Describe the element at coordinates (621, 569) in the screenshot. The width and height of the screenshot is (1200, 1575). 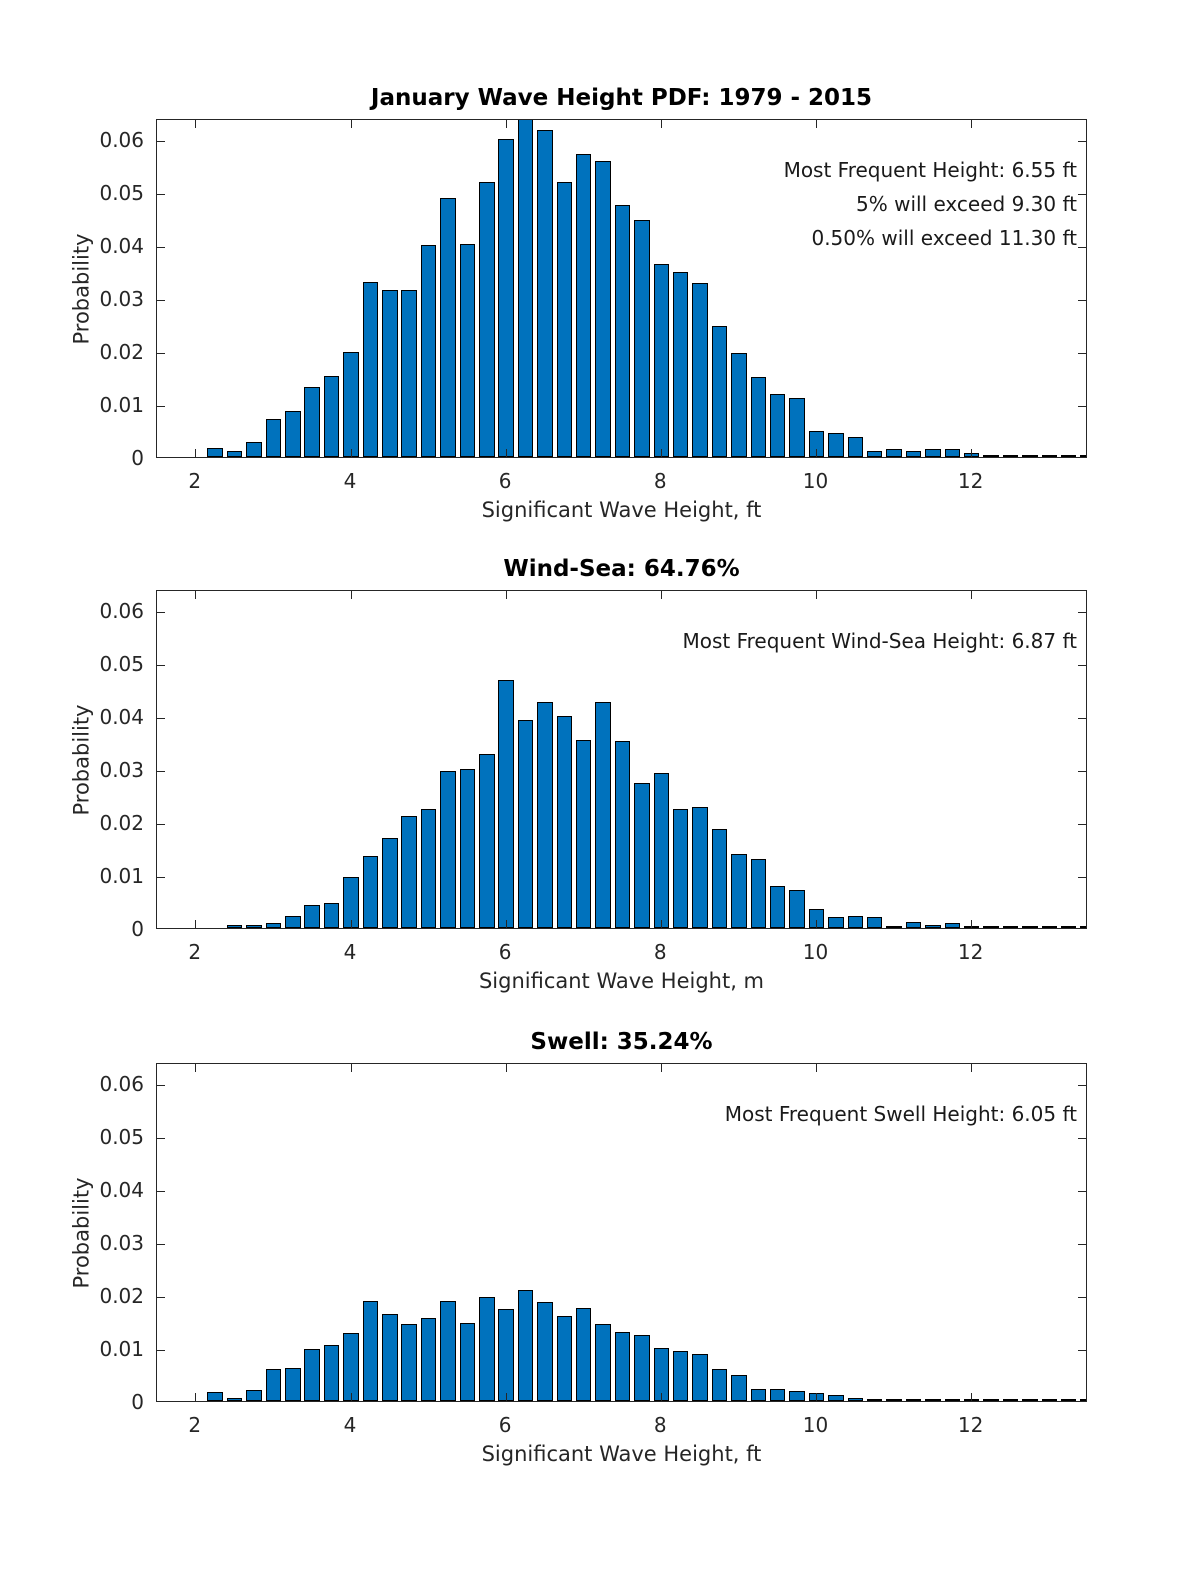
I see `chart-title: Wind-Sea: 64.76%` at that location.